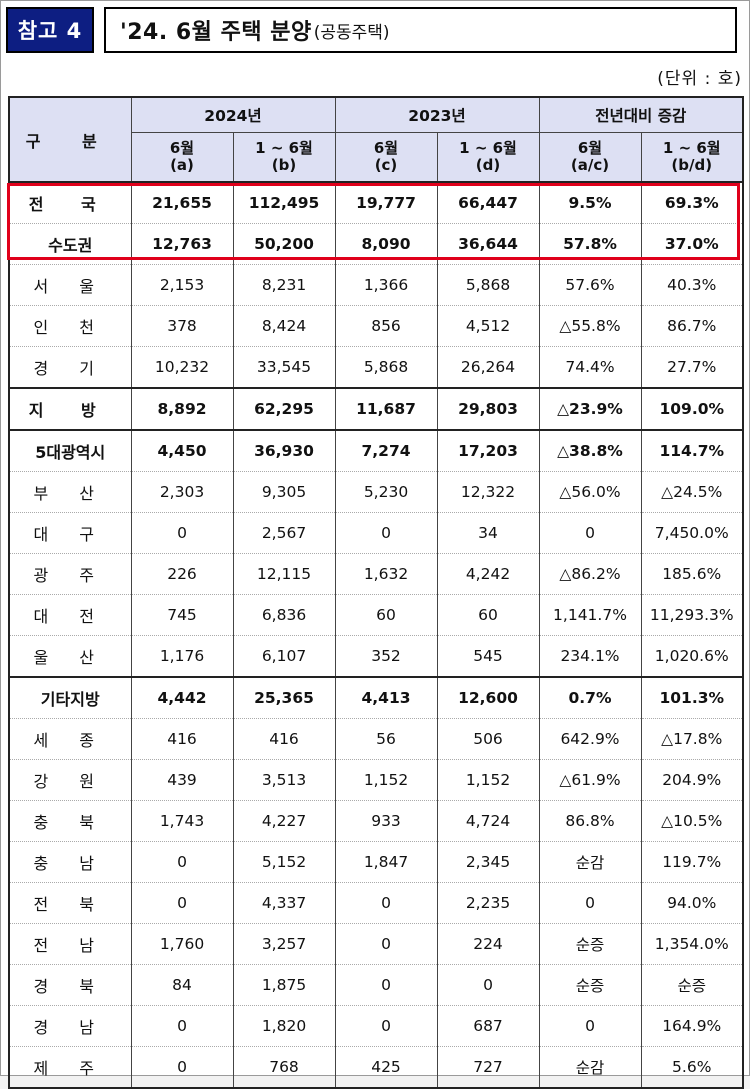  Describe the element at coordinates (386, 450) in the screenshot. I see `value-cell: 7,274` at that location.